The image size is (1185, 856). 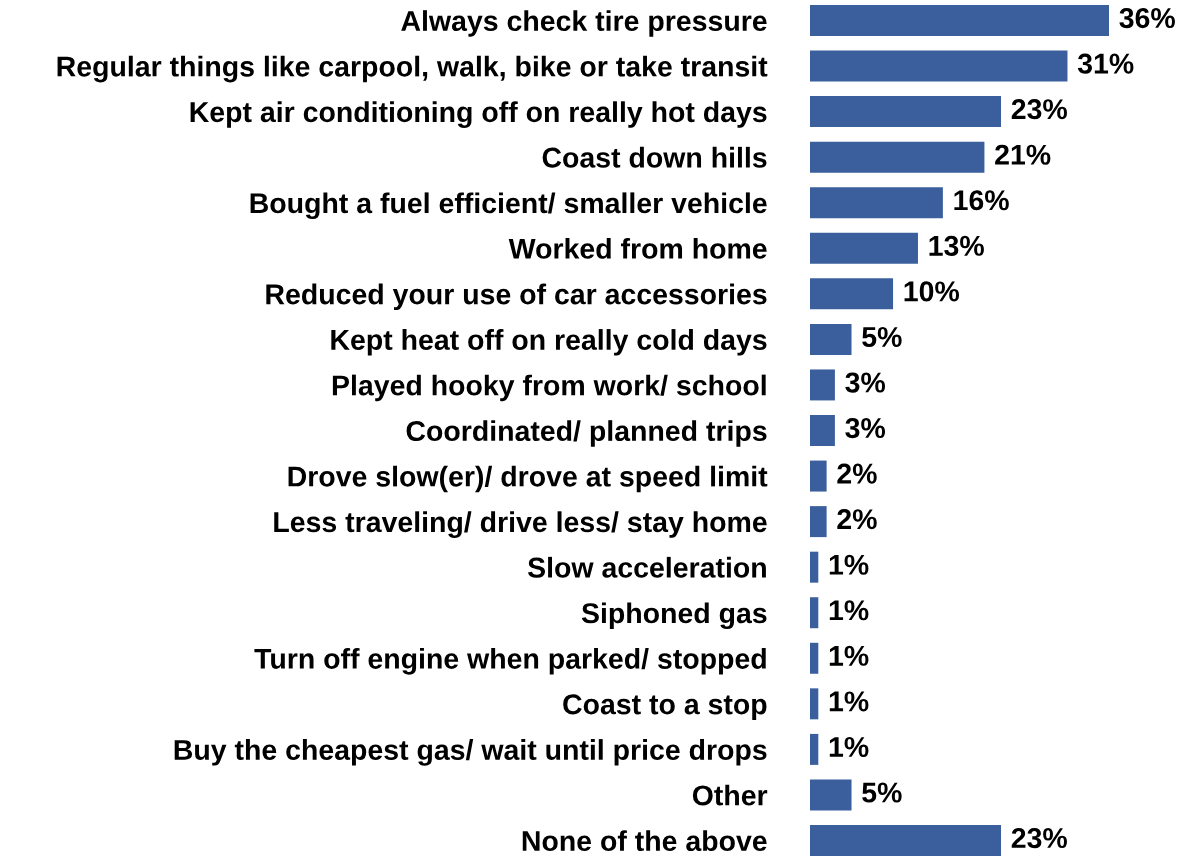 I want to click on y-tick-label: Buy the cheapest gas/ wait until price drops, so click(x=470, y=752).